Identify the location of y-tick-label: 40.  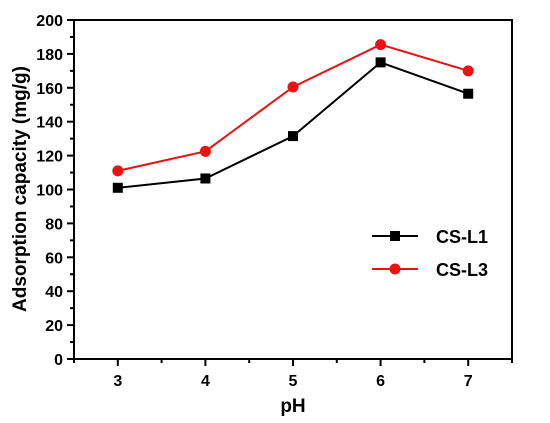
(54, 292).